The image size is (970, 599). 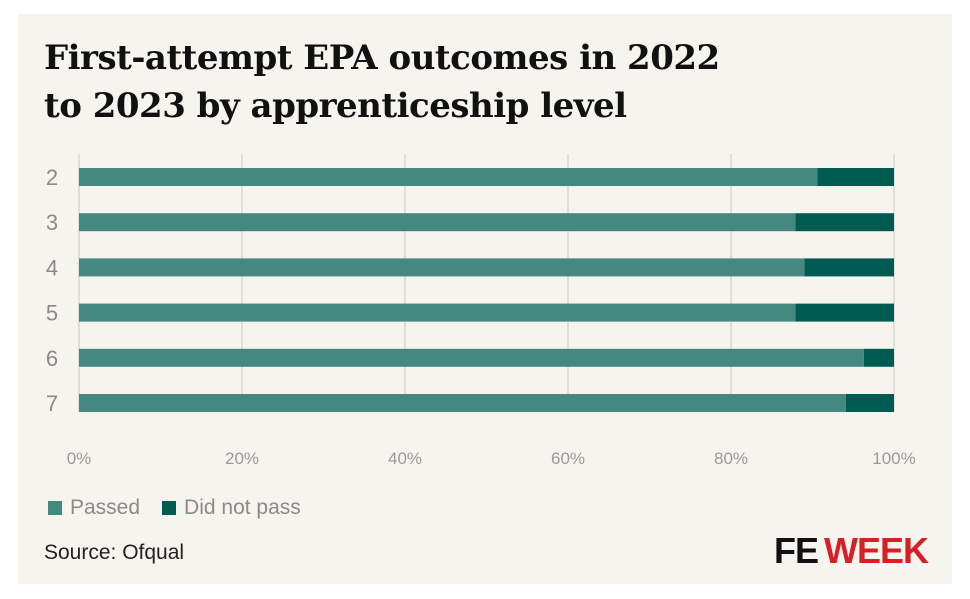 I want to click on legend-swatch-did-not-pass, so click(x=169, y=508).